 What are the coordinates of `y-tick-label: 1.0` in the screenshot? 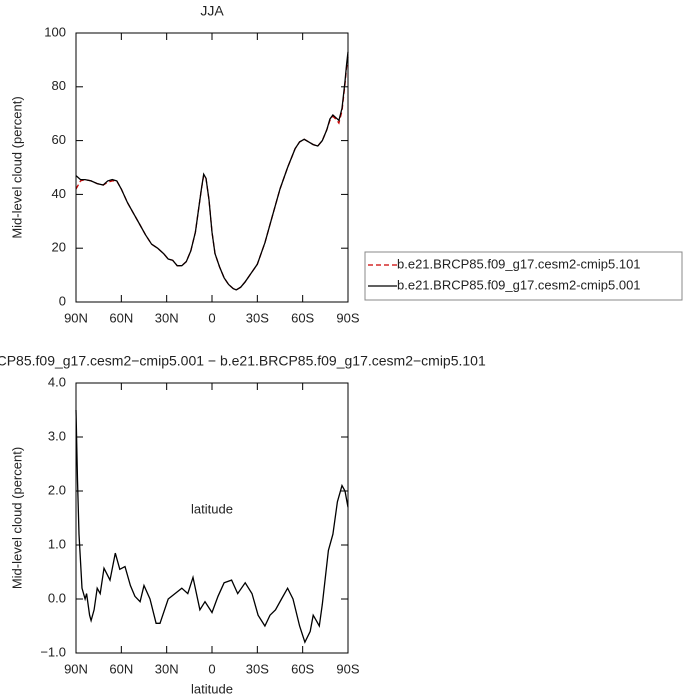 It's located at (57, 543).